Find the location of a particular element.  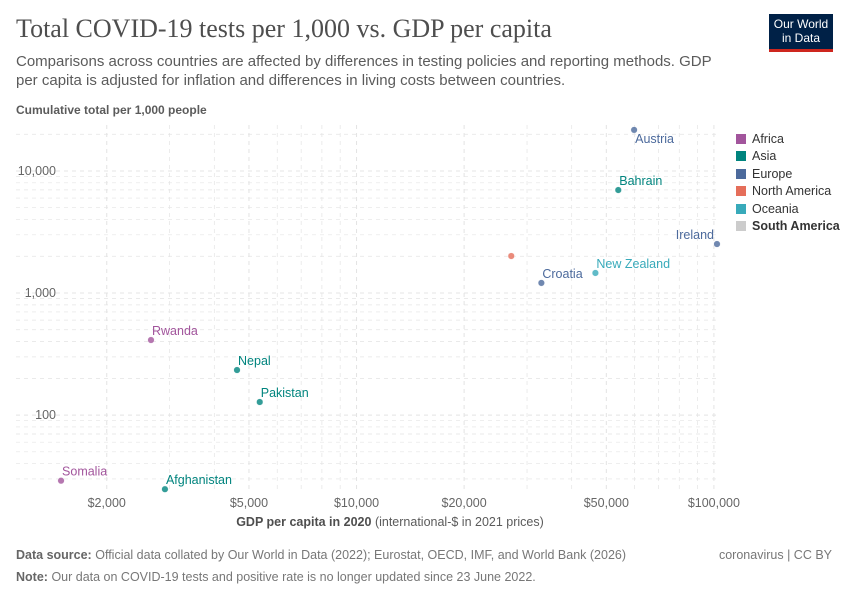

x-tick-label: $10,000 is located at coordinates (356, 503).